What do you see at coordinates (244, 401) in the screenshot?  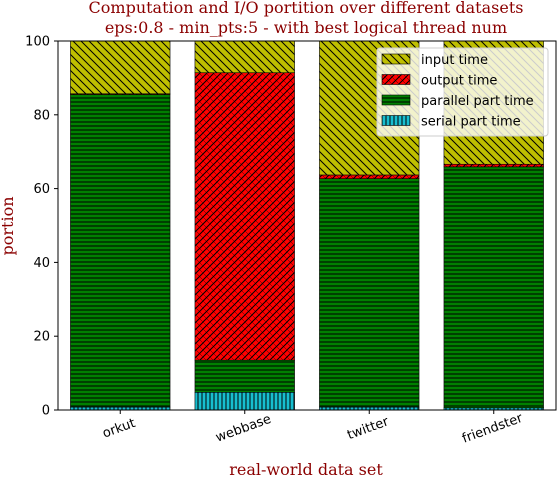 I see `bar-serial-part-time-webbase` at bounding box center [244, 401].